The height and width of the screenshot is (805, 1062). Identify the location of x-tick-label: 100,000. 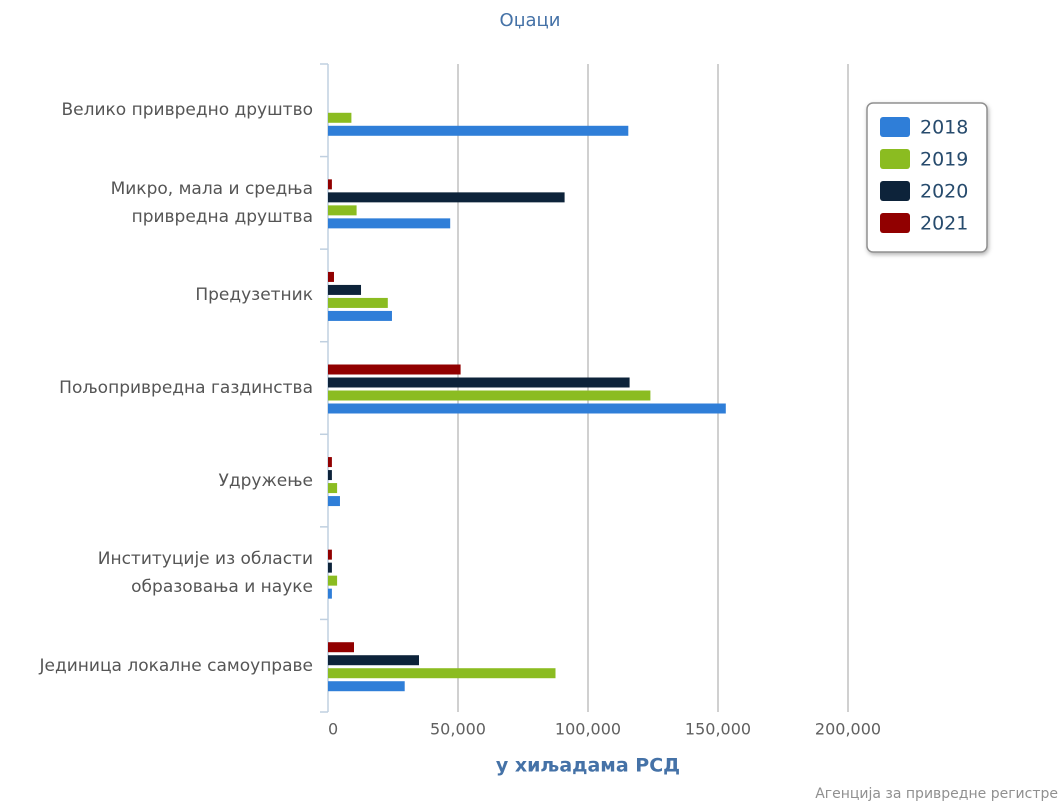
(588, 729).